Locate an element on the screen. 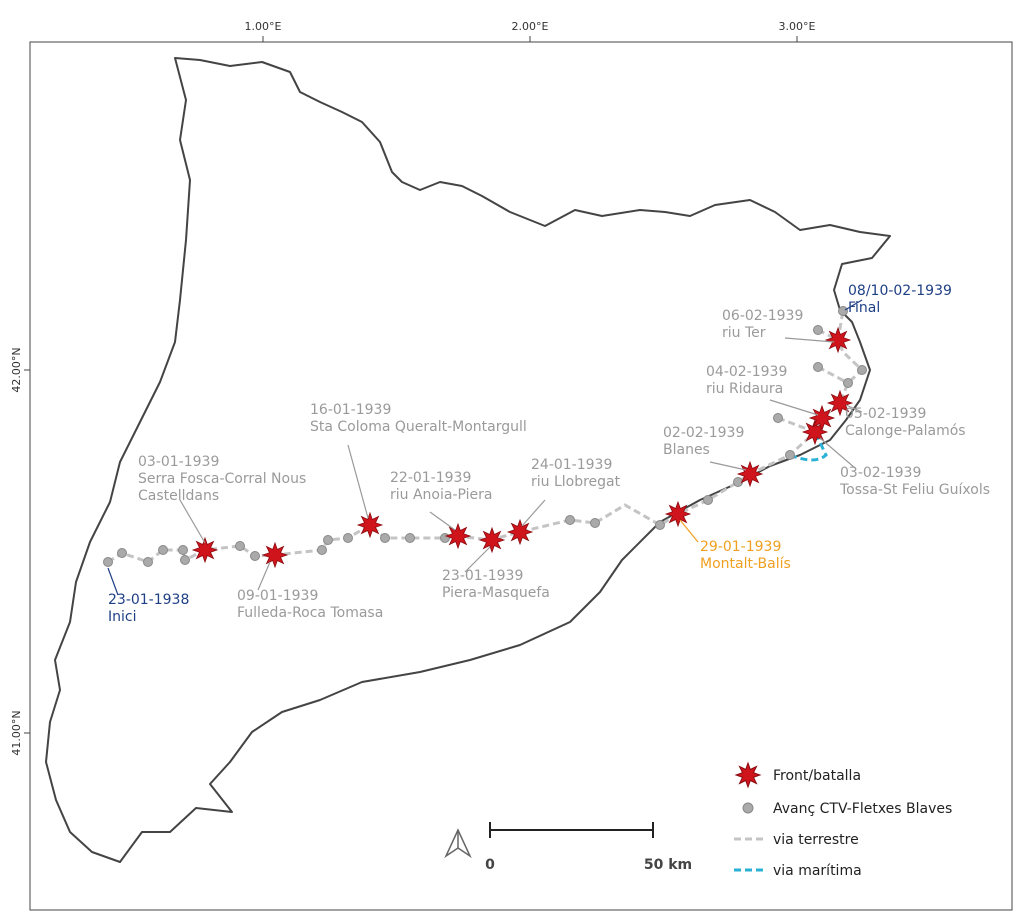 The height and width of the screenshot is (921, 1024). legend-label: via marítima is located at coordinates (817, 871).